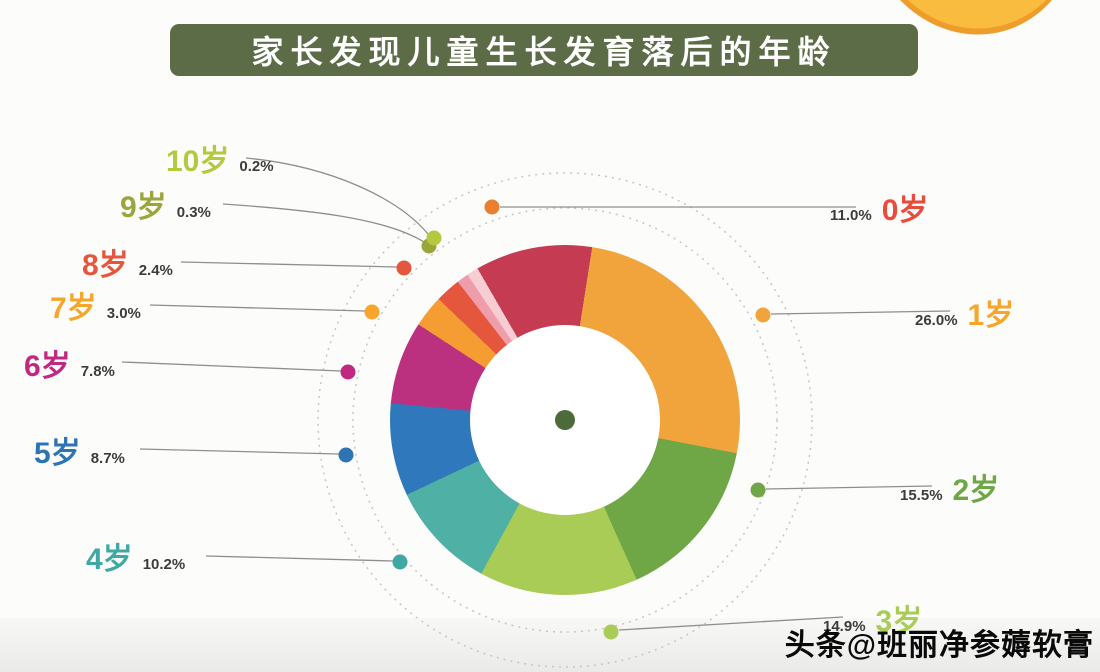  Describe the element at coordinates (936, 320) in the screenshot. I see `percentage-label: 26.0%` at that location.